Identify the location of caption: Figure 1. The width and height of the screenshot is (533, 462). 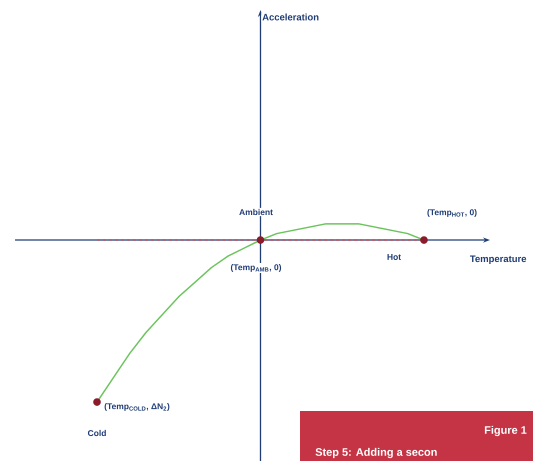
(505, 431).